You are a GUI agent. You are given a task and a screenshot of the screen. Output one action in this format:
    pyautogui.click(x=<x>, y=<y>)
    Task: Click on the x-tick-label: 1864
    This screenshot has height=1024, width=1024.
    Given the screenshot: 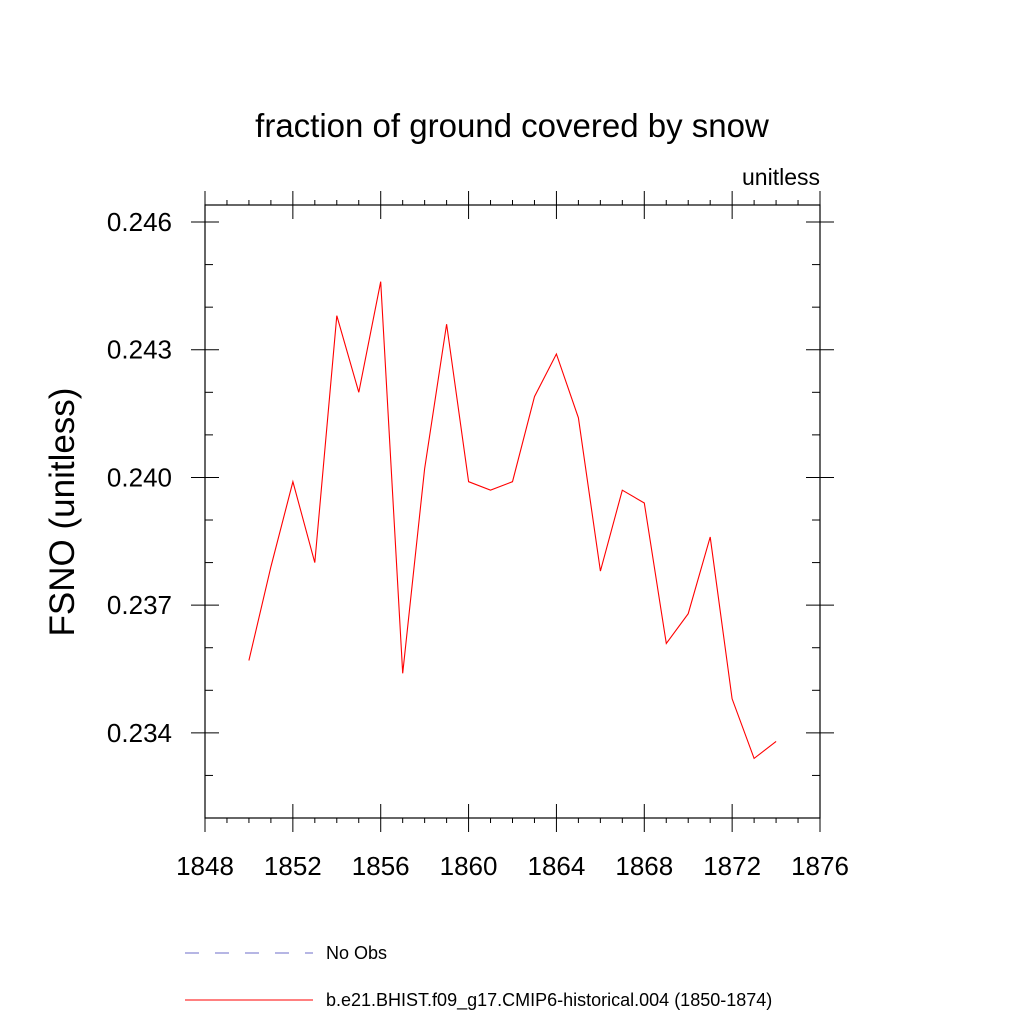 What is the action you would take?
    pyautogui.click(x=557, y=866)
    